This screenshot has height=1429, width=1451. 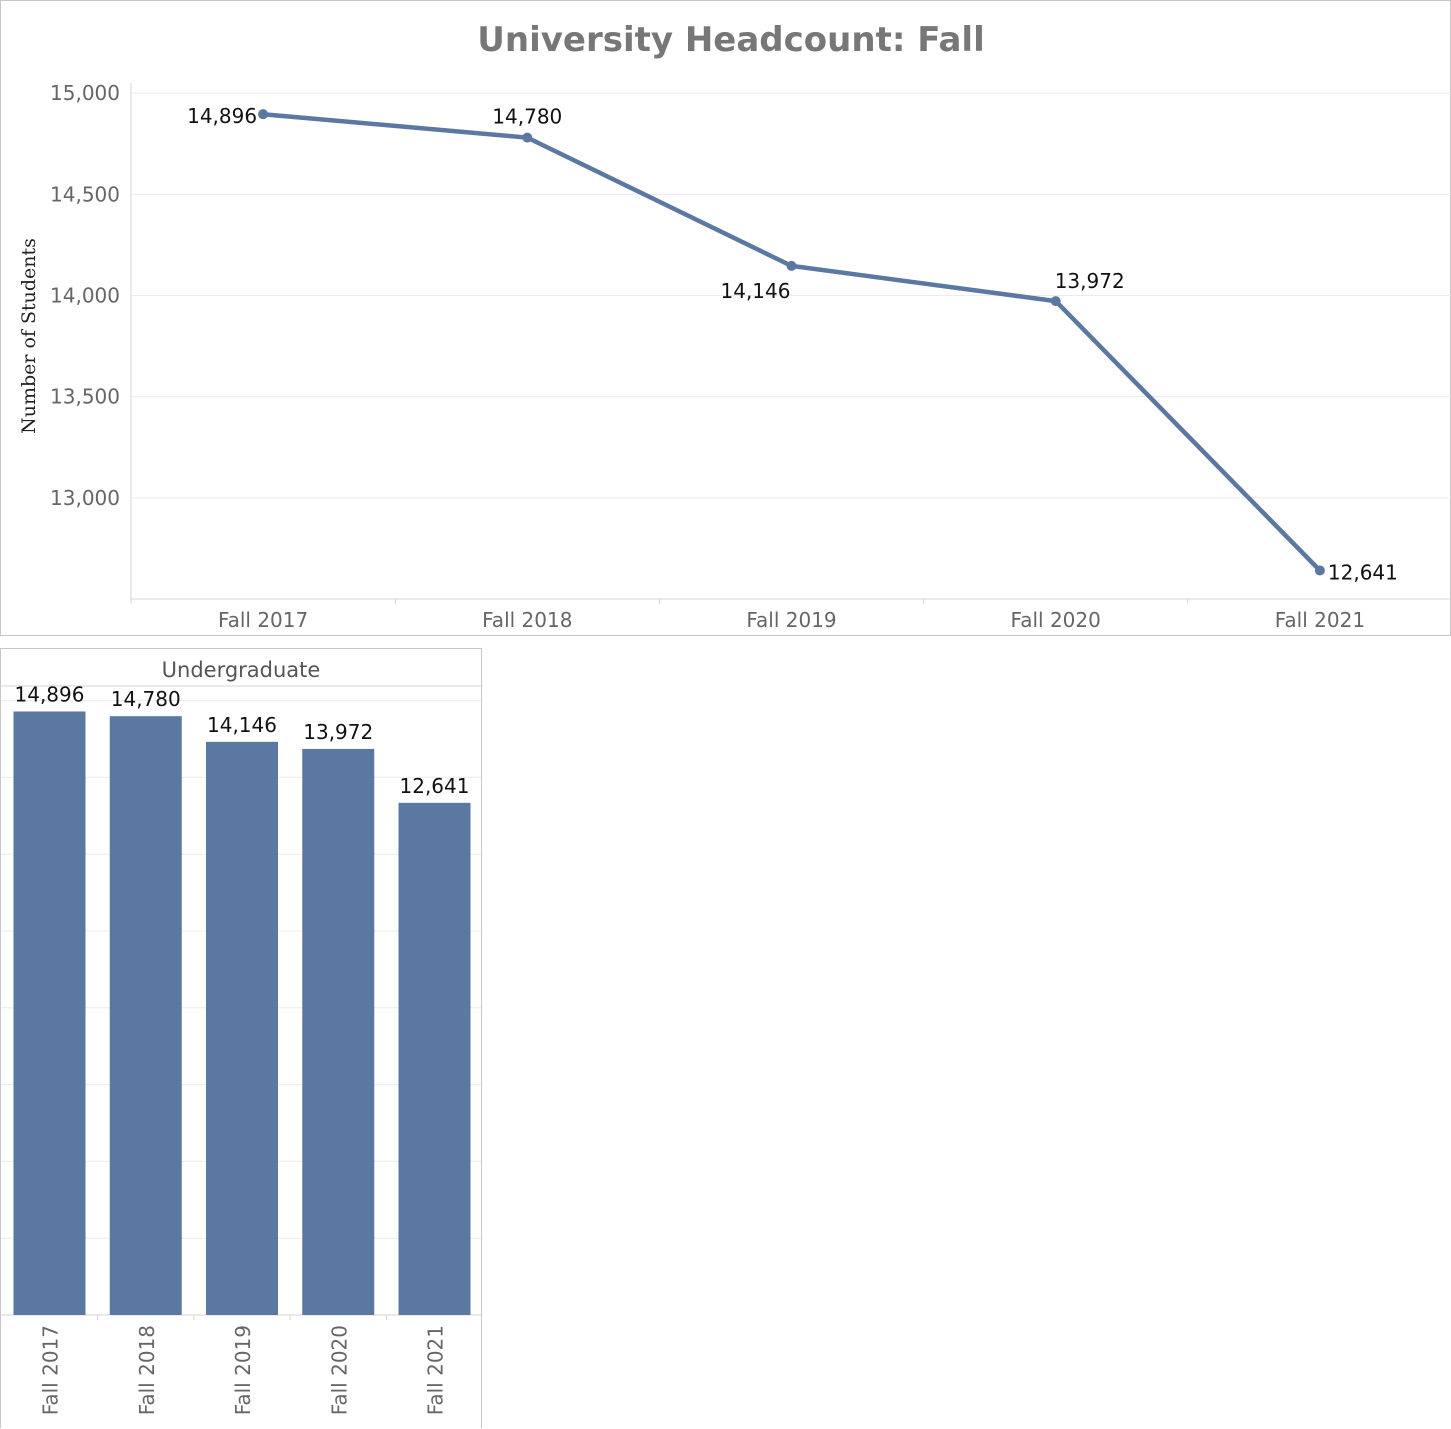 What do you see at coordinates (791, 620) in the screenshot?
I see `line-x-tick-label: Fall 2019` at bounding box center [791, 620].